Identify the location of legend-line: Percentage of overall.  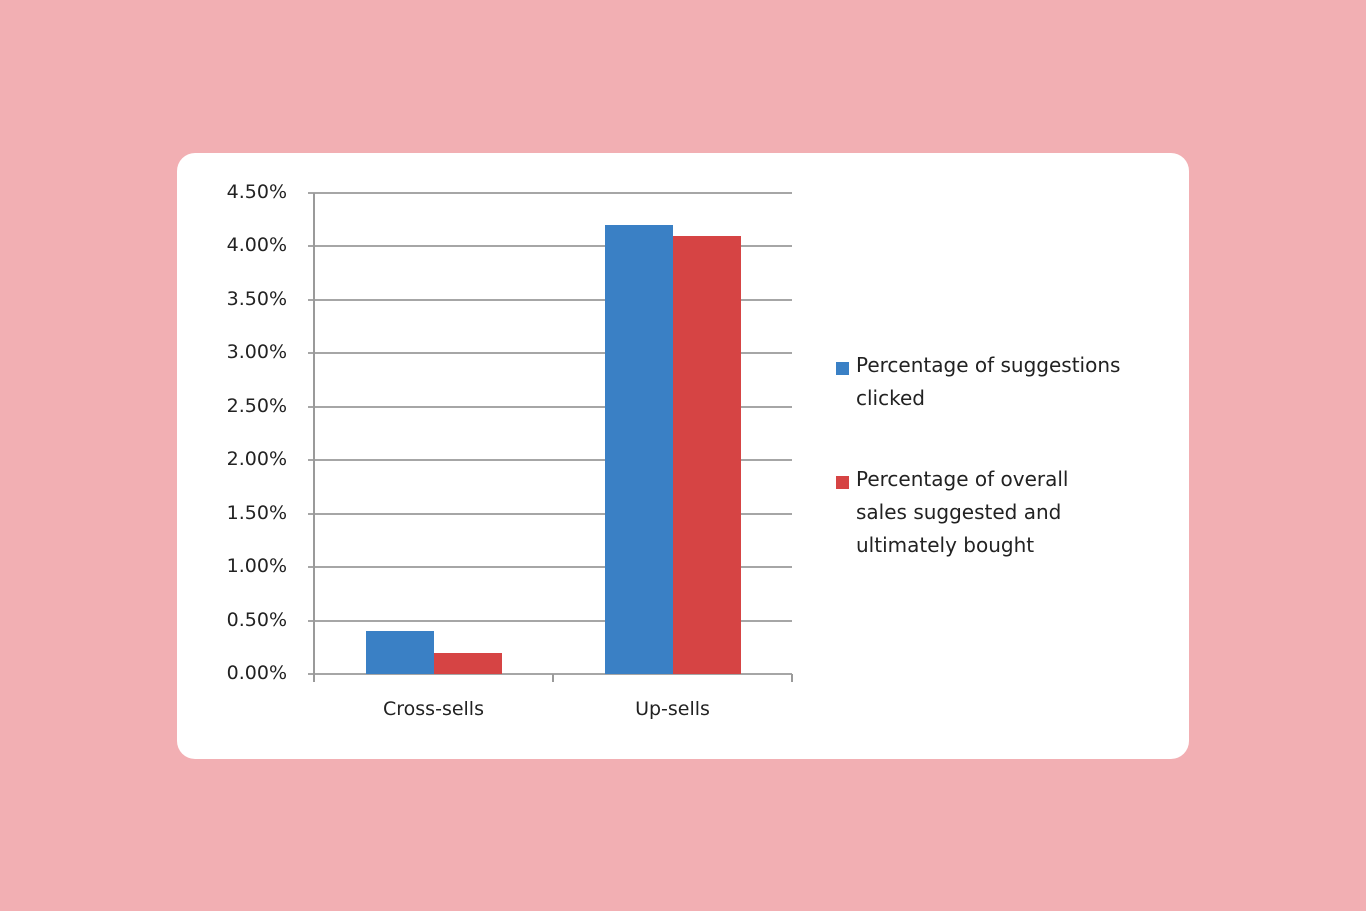
(962, 479).